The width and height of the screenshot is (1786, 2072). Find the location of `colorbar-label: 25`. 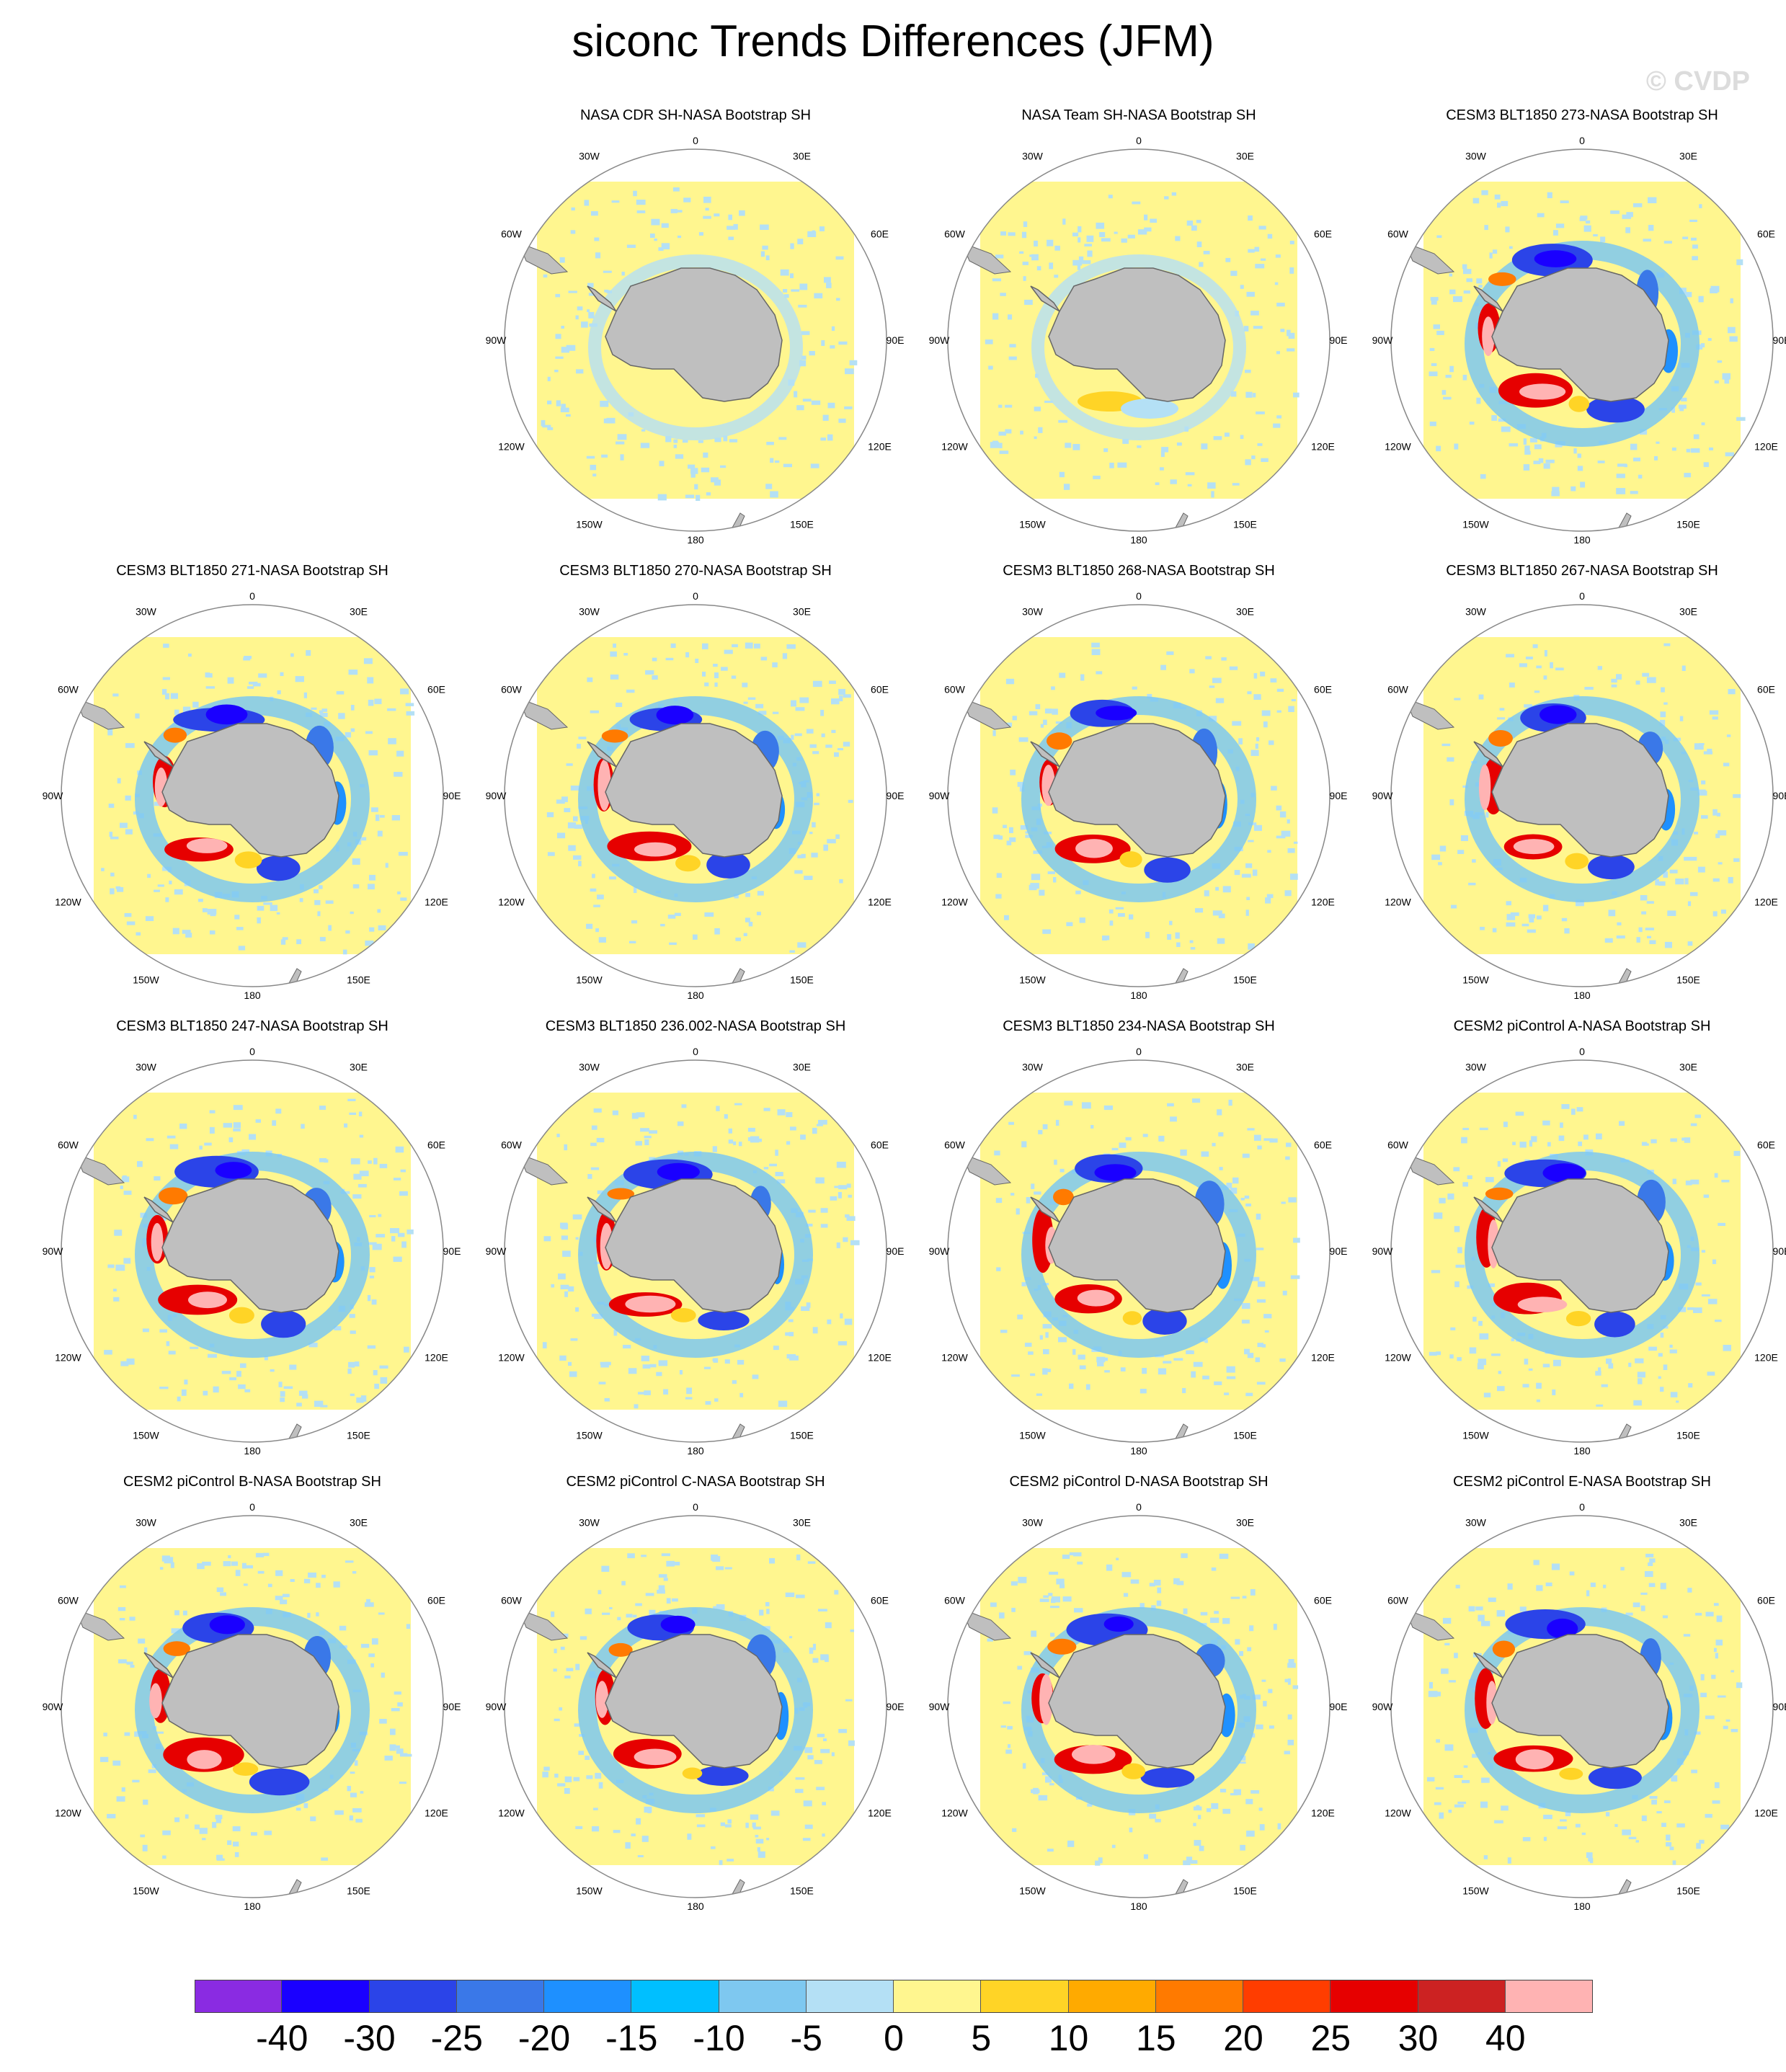

colorbar-label: 25 is located at coordinates (1330, 2038).